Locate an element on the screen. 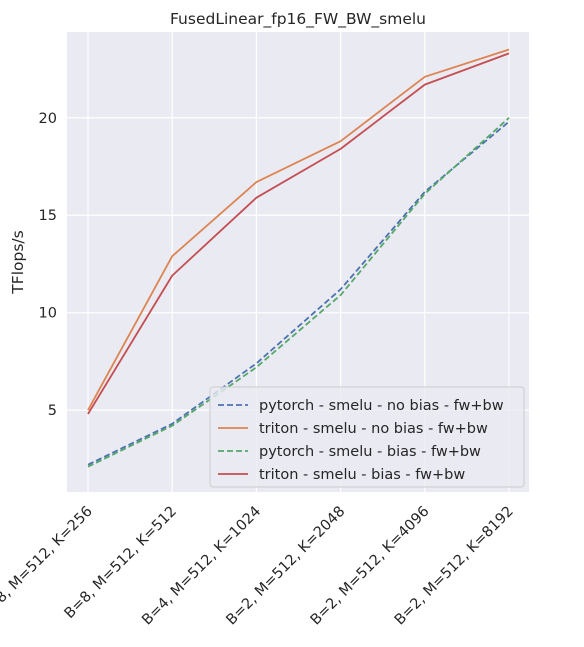 The image size is (584, 647). legend-label: triton - smelu - no bias - fw+bw is located at coordinates (373, 429).